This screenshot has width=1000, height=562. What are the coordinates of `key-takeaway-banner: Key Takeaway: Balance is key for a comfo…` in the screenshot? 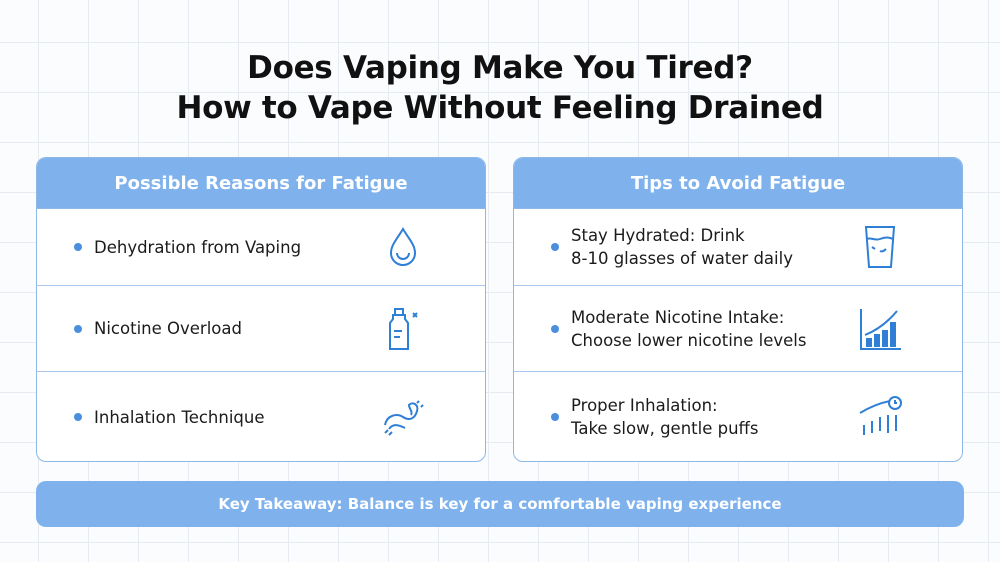 It's located at (500, 504).